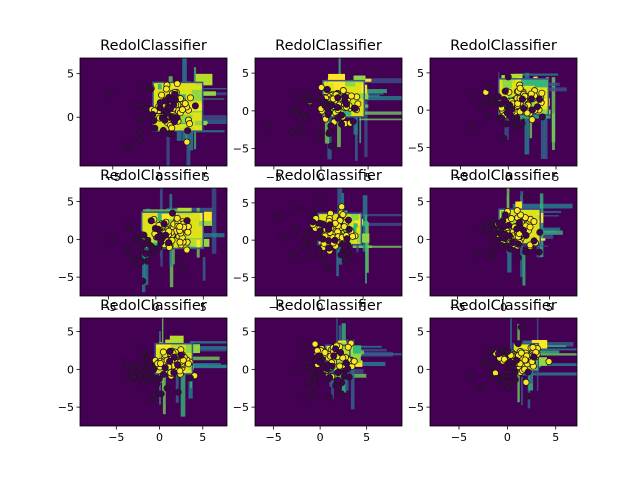  What do you see at coordinates (116, 437) in the screenshot?
I see `x-tick-label: −5` at bounding box center [116, 437].